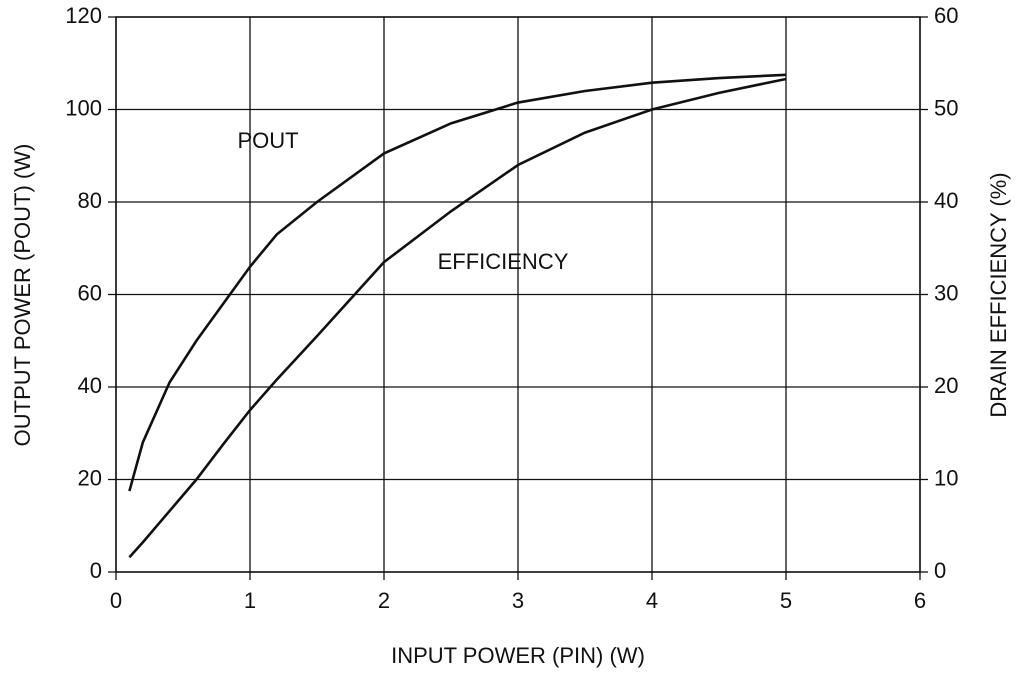 Image resolution: width=1016 pixels, height=677 pixels. What do you see at coordinates (946, 292) in the screenshot?
I see `y2-tick-label: 30` at bounding box center [946, 292].